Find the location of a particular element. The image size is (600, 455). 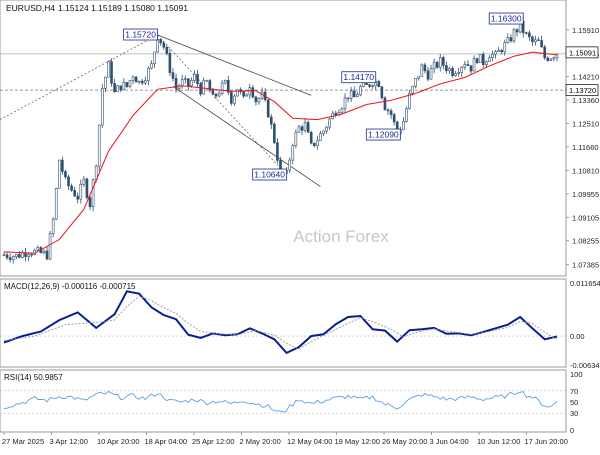

x-tick-label: 10 Jun 12:00 is located at coordinates (498, 441).